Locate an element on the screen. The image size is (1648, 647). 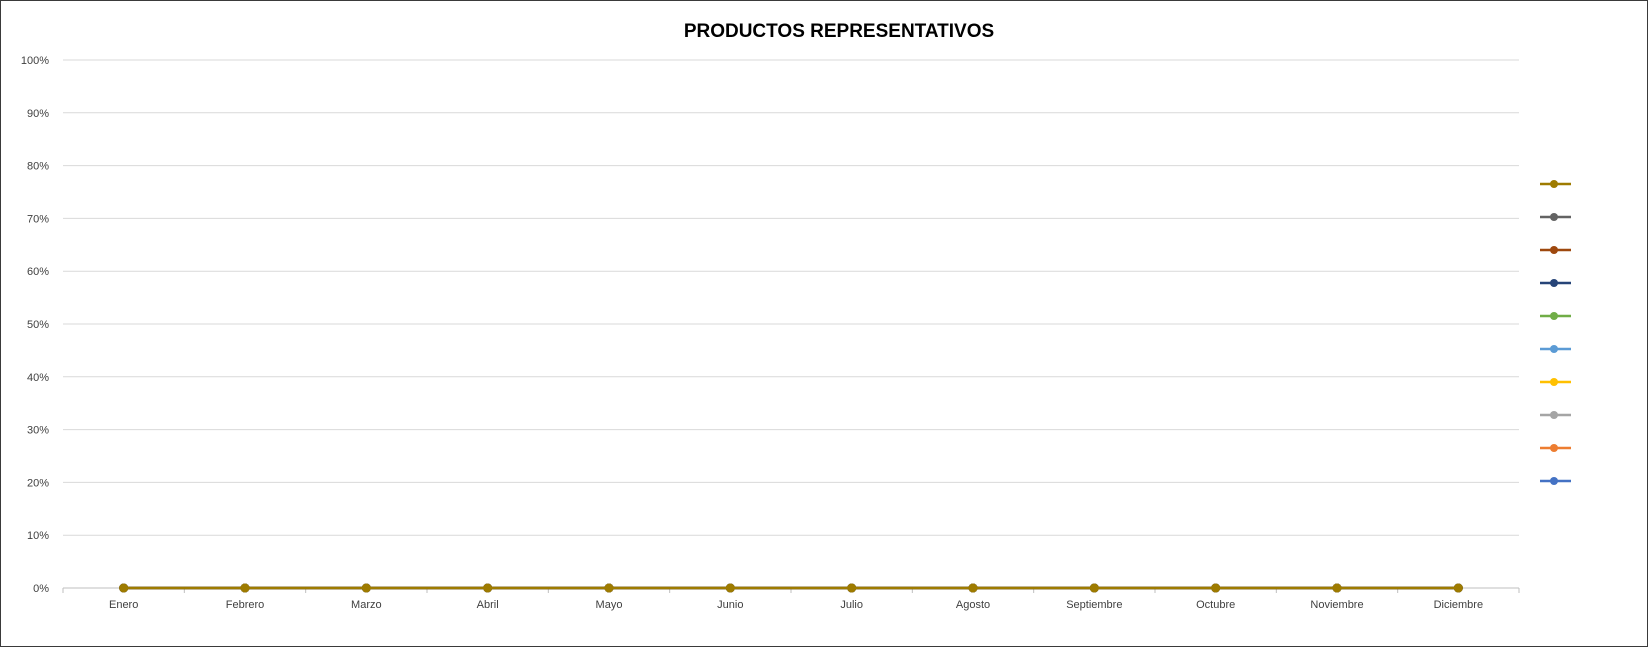
x-tick-label: Septiembre is located at coordinates (1094, 605).